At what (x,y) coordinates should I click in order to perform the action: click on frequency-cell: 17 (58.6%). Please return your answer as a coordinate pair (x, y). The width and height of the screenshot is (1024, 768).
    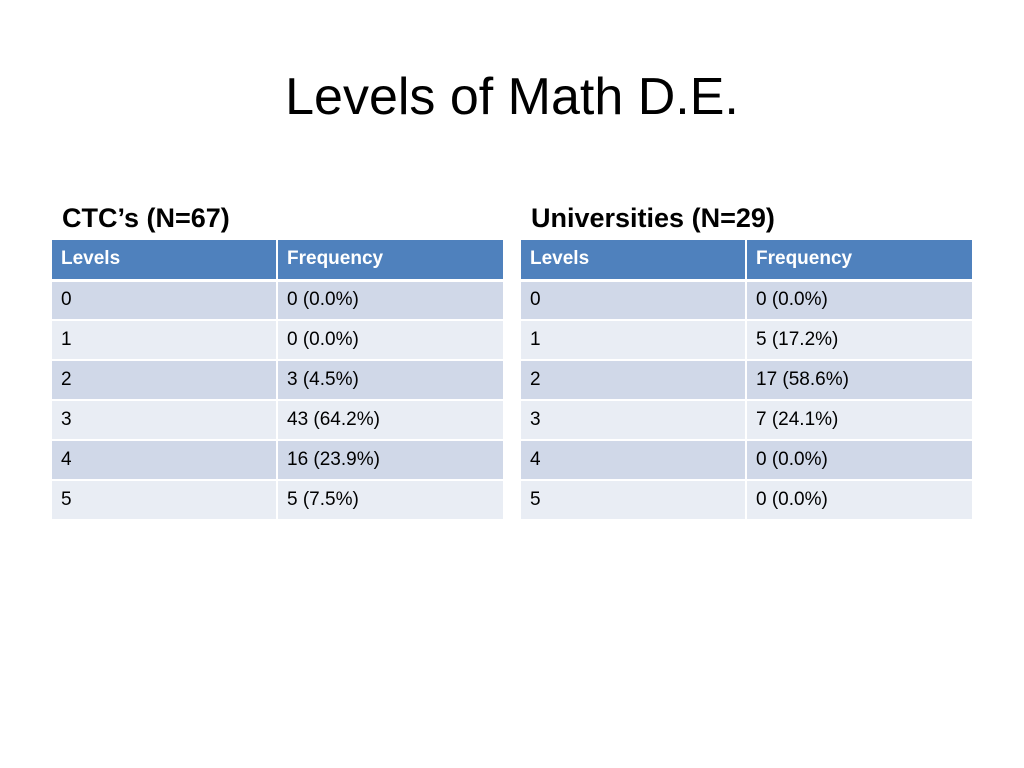
    Looking at the image, I should click on (859, 380).